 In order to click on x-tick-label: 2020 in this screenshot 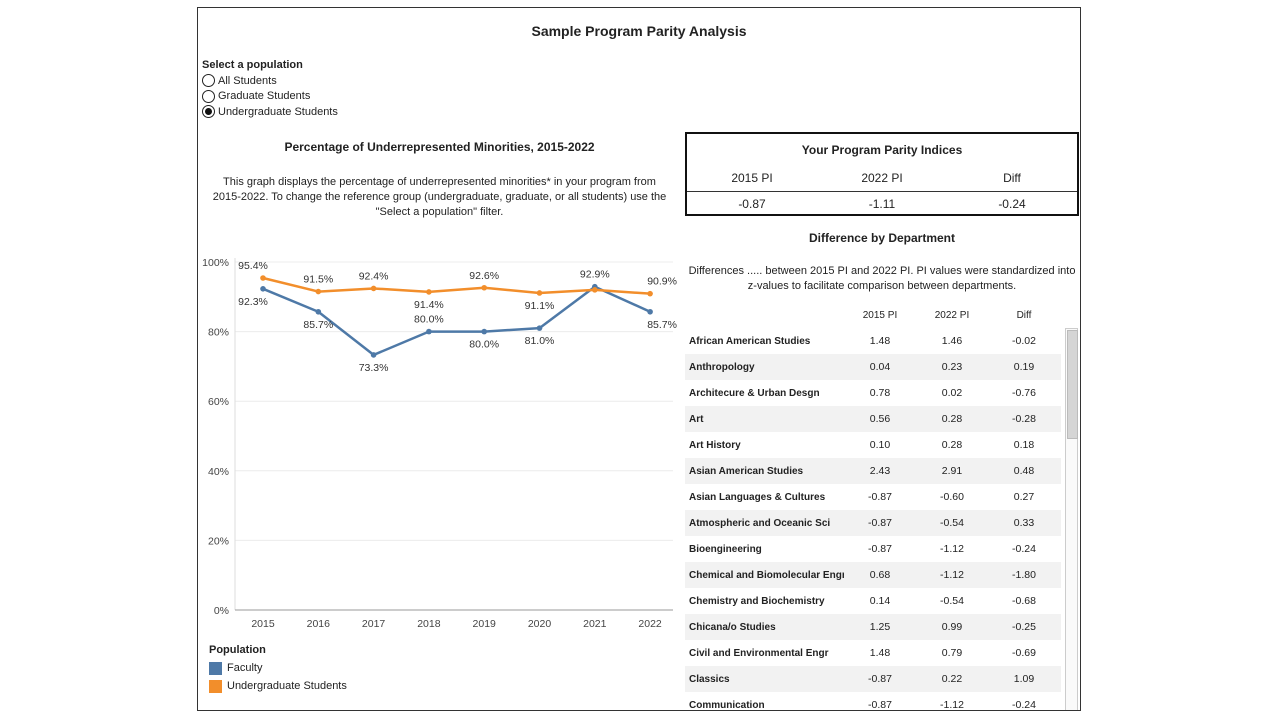, I will do `click(540, 624)`.